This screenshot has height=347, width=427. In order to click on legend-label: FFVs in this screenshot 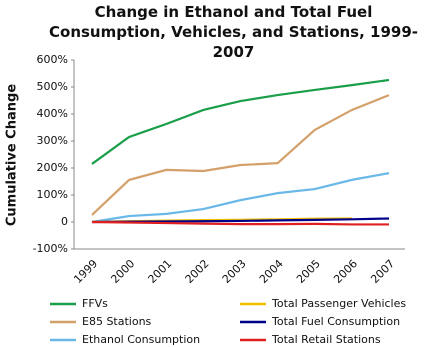, I will do `click(95, 303)`.